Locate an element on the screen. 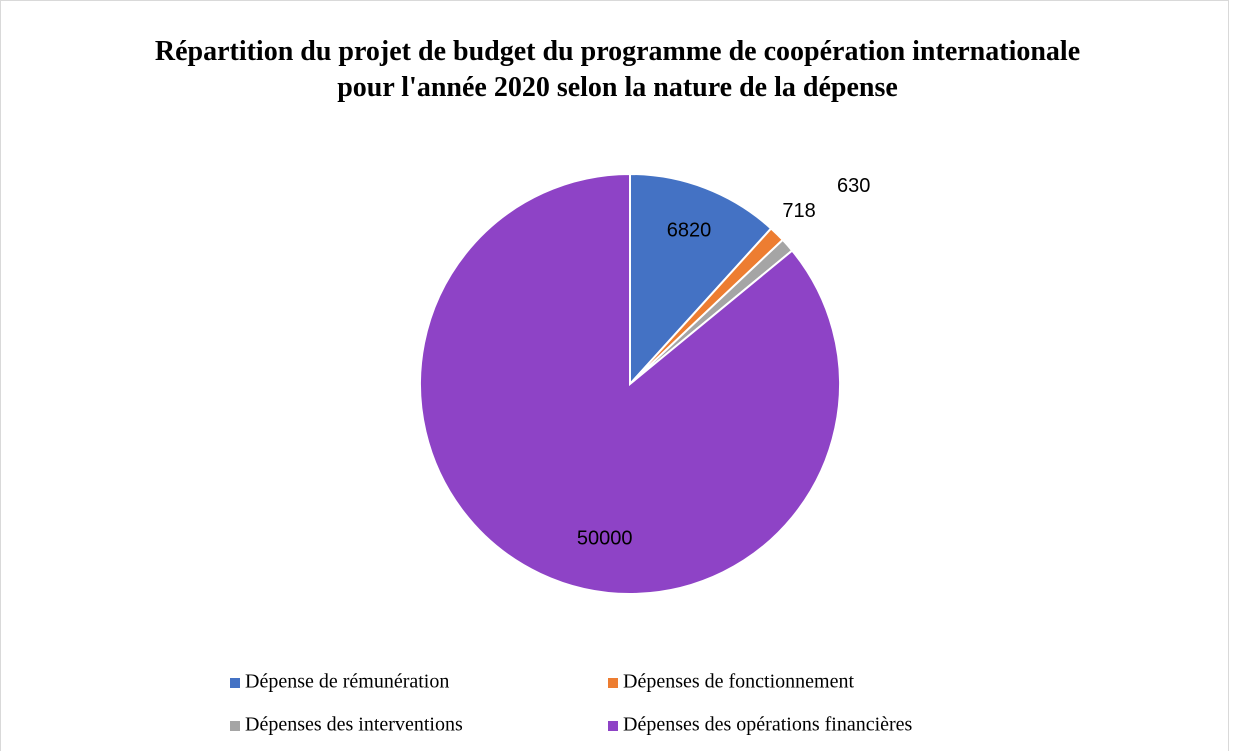 The width and height of the screenshot is (1235, 751). data-label: 630 is located at coordinates (853, 186).